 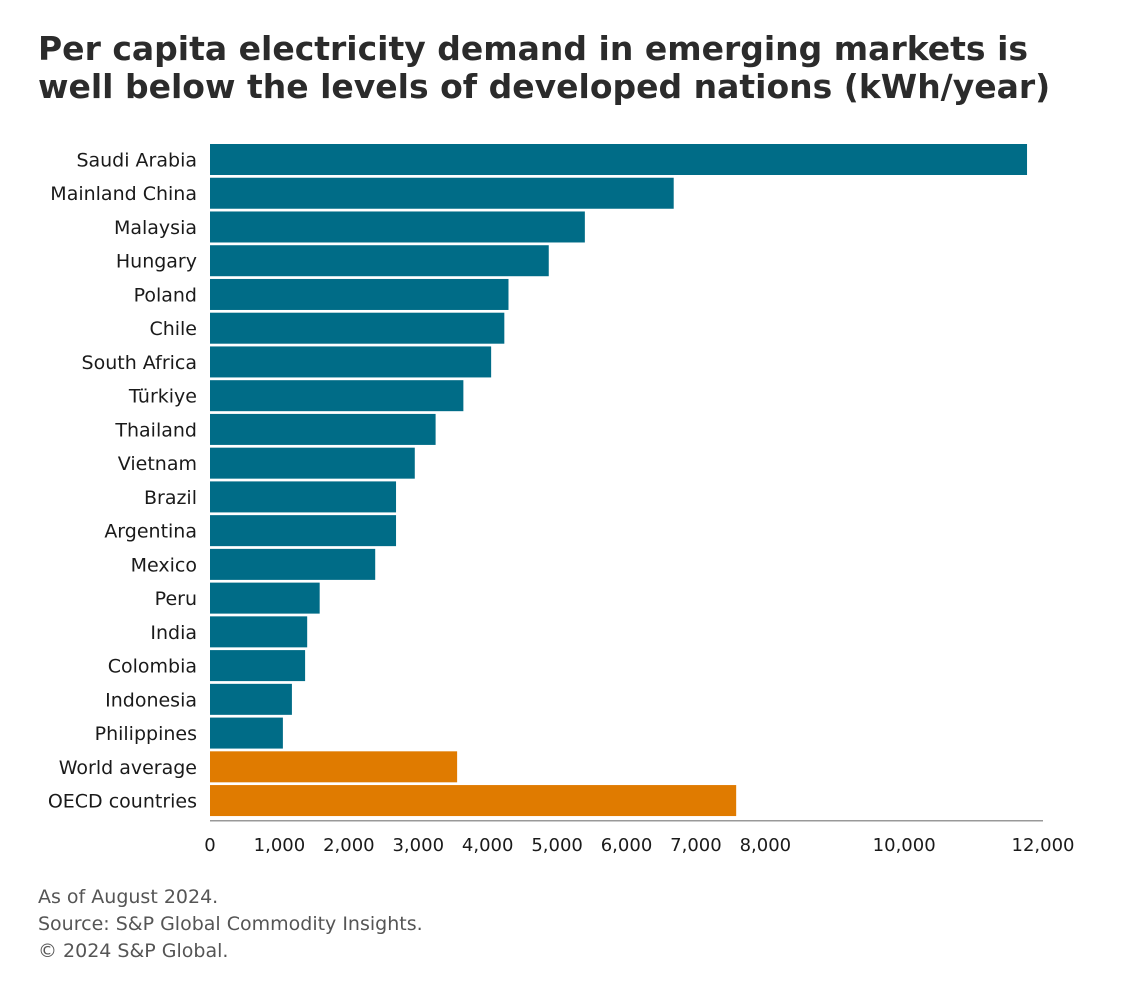 I want to click on x-tick-label: 5,000, so click(x=557, y=845).